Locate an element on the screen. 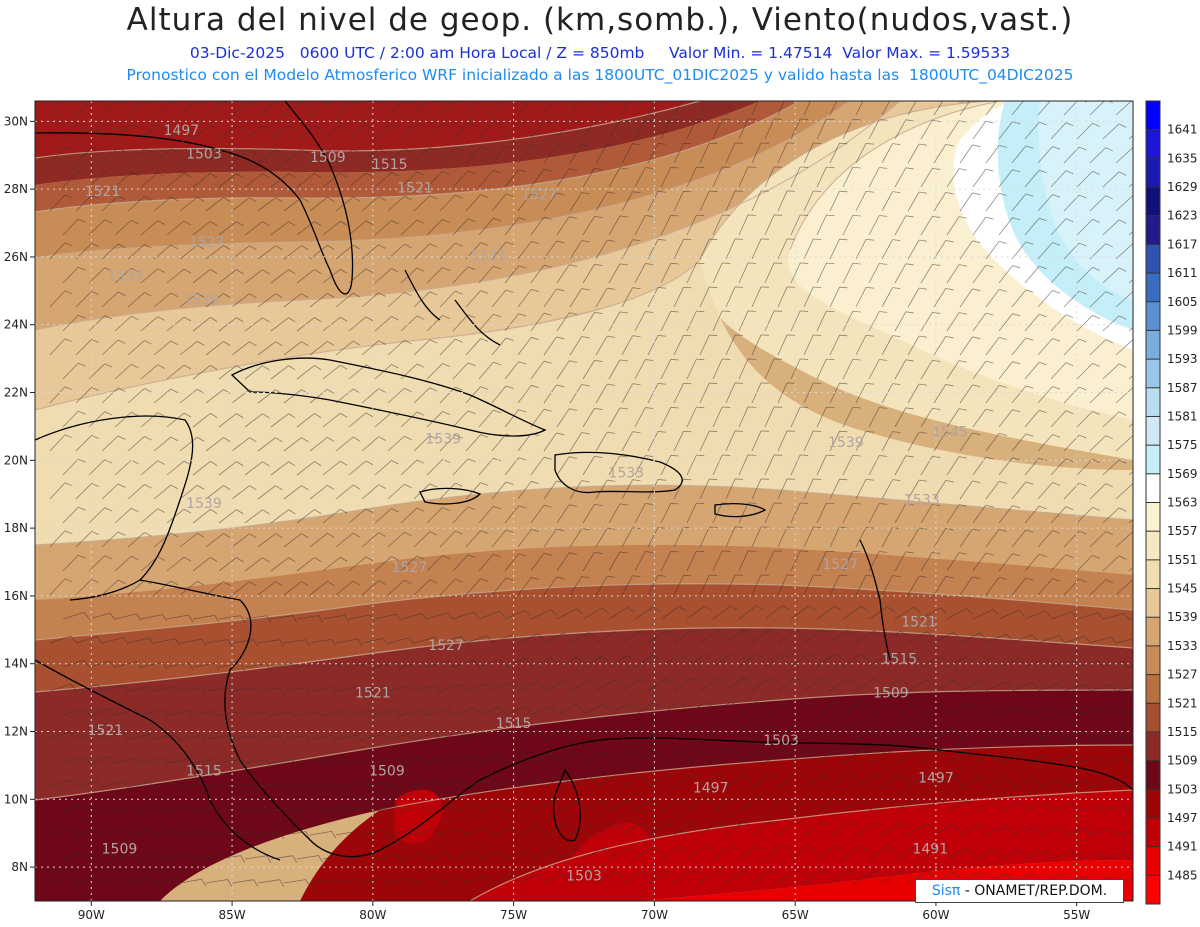 Image resolution: width=1200 pixels, height=927 pixels. colorbar-label-16: 1545 is located at coordinates (1182, 589).